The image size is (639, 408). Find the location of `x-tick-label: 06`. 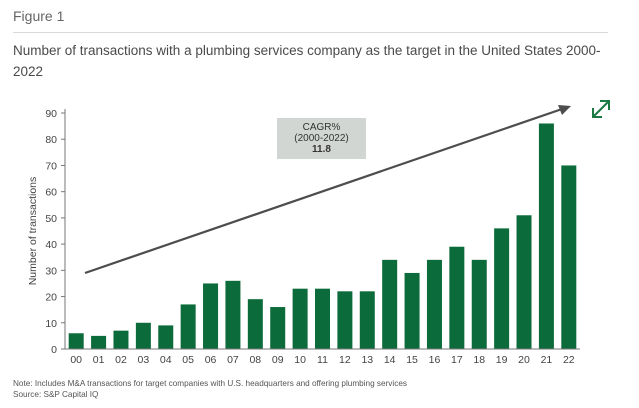

x-tick-label: 06 is located at coordinates (211, 360).